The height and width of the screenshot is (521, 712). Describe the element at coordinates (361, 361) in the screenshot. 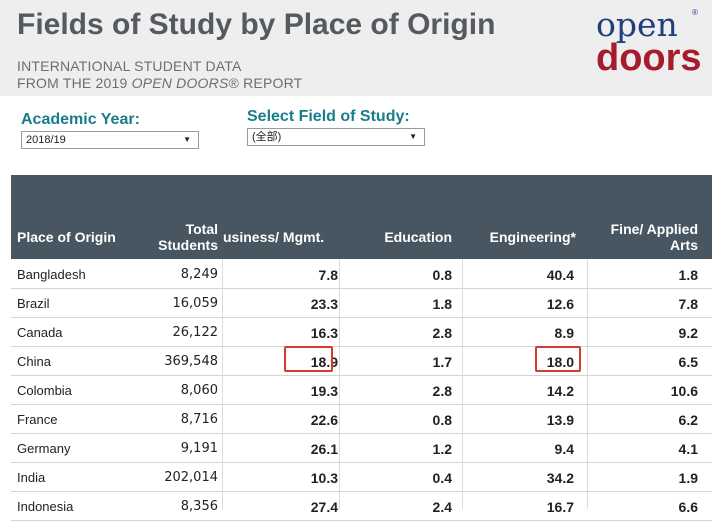

I see `table-row: China 369,548 18.9 1.7 18.0 6.5` at that location.